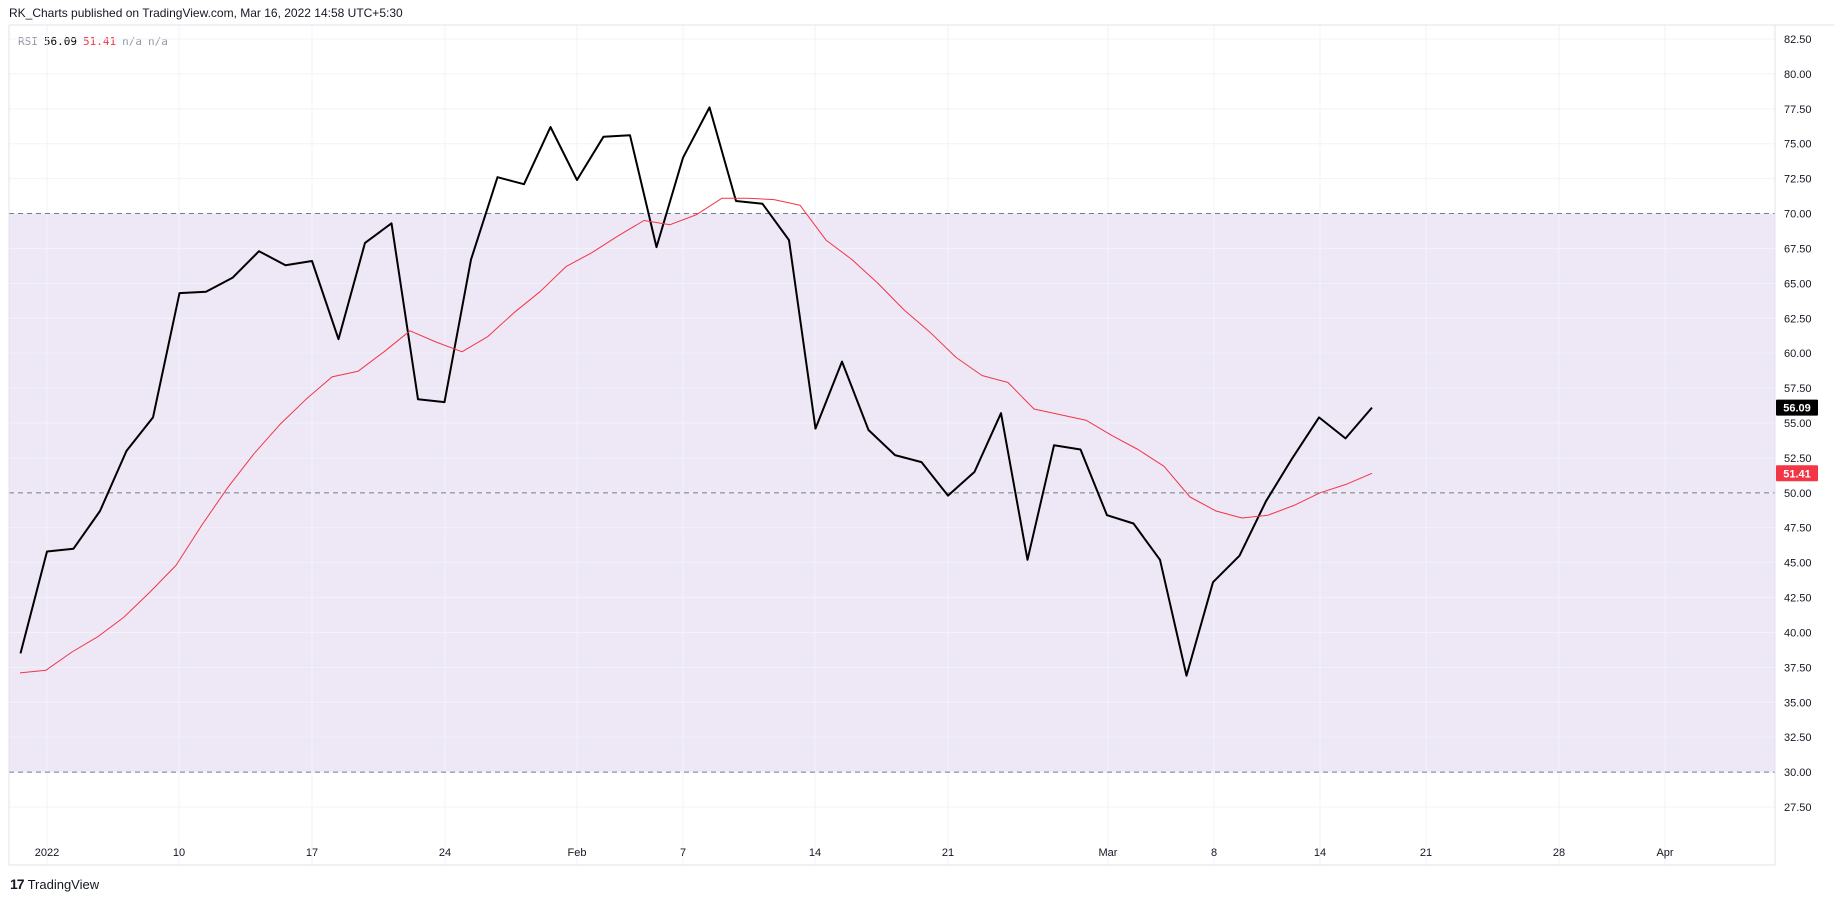 The width and height of the screenshot is (1834, 902). What do you see at coordinates (577, 853) in the screenshot?
I see `x-tick-label: Feb` at bounding box center [577, 853].